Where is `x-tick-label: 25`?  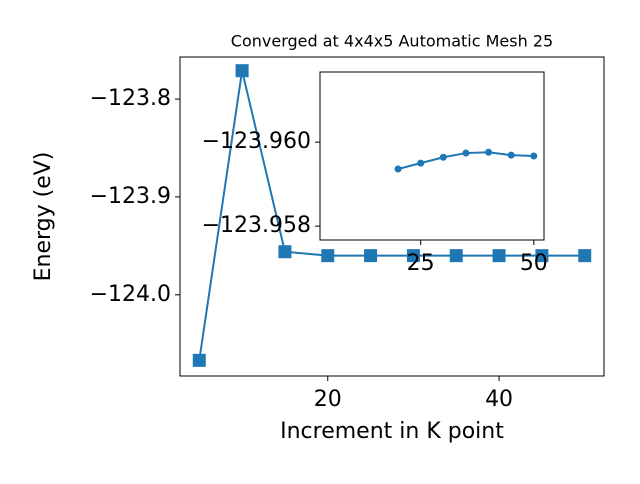
x-tick-label: 25 is located at coordinates (421, 263).